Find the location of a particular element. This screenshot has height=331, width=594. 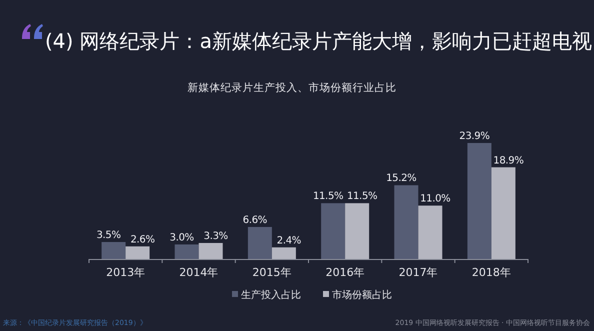

data-label: 6.6% is located at coordinates (255, 220).